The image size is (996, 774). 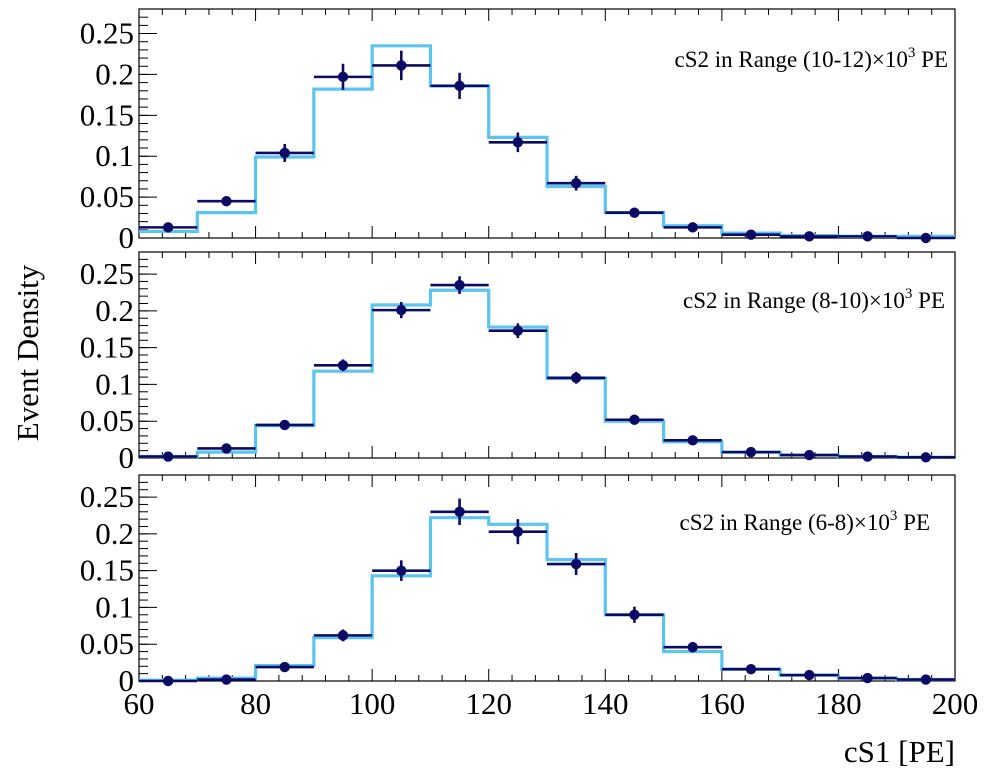 I want to click on x-tick-label: 200, so click(x=955, y=703).